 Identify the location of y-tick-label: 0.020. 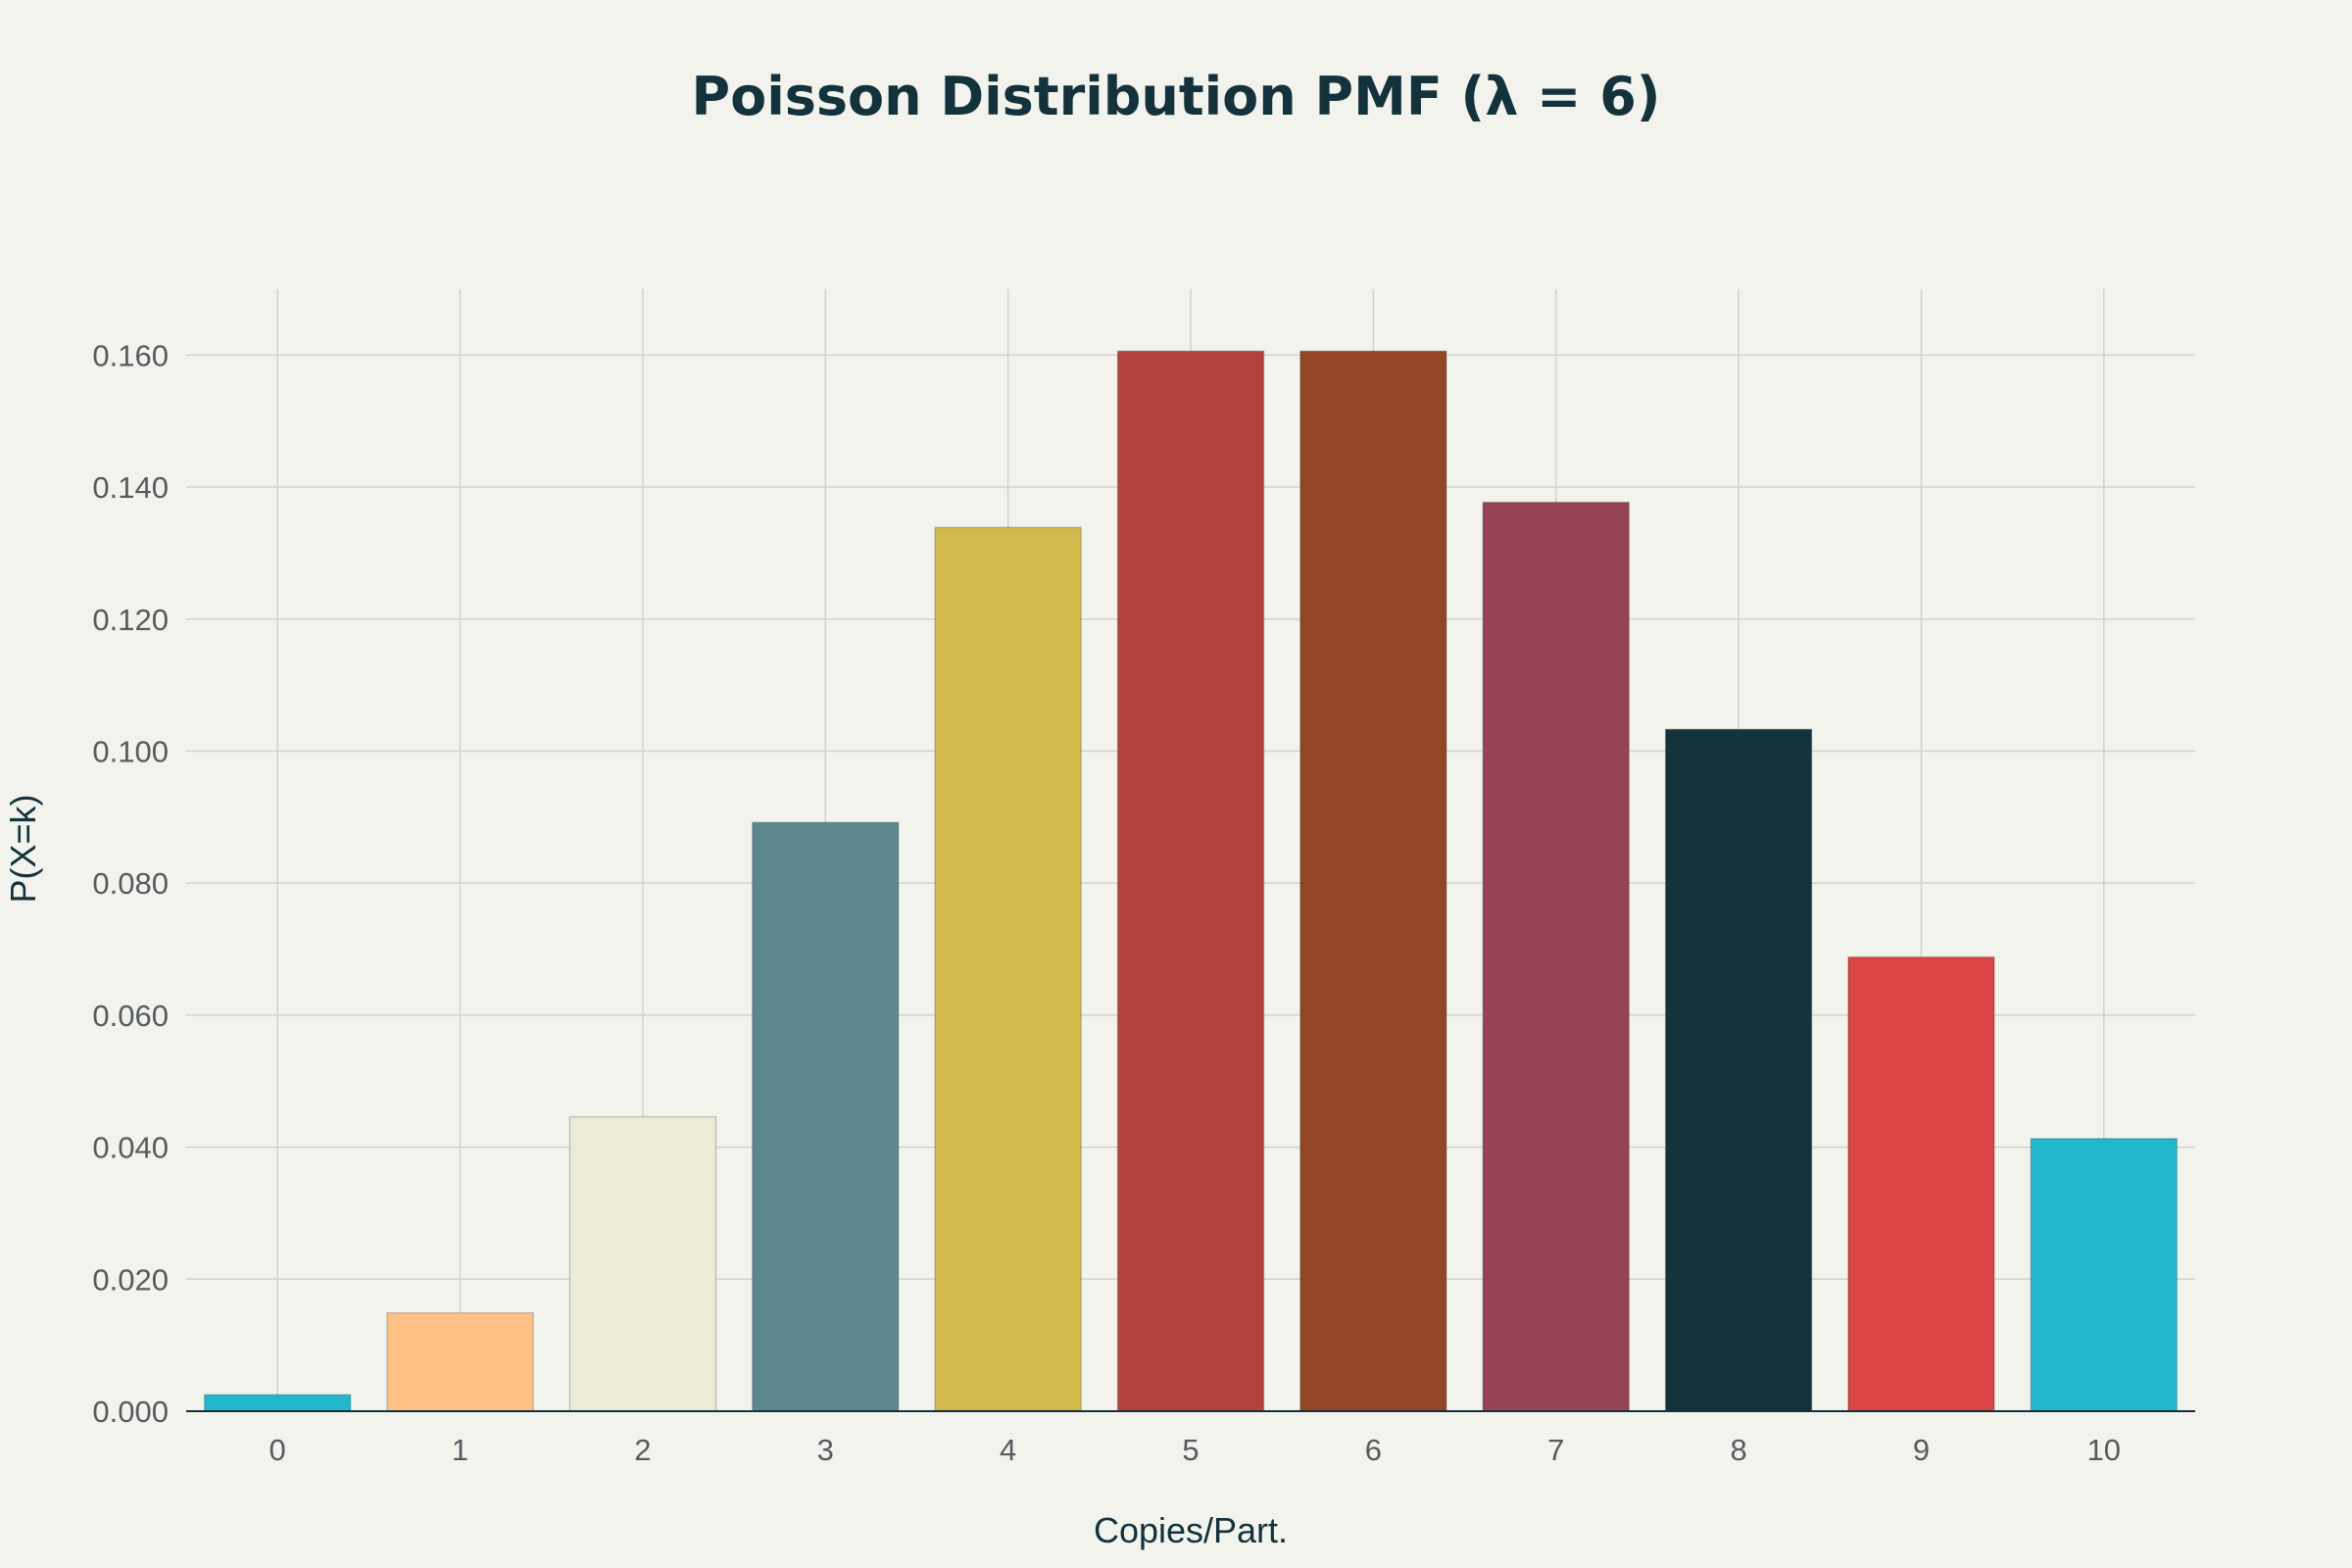
(130, 1279).